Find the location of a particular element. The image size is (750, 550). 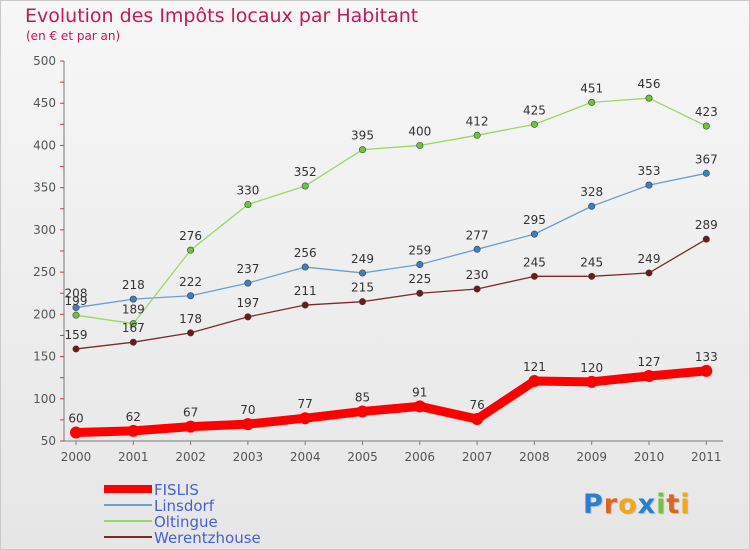

y-tick-label: 350 is located at coordinates (44, 188).